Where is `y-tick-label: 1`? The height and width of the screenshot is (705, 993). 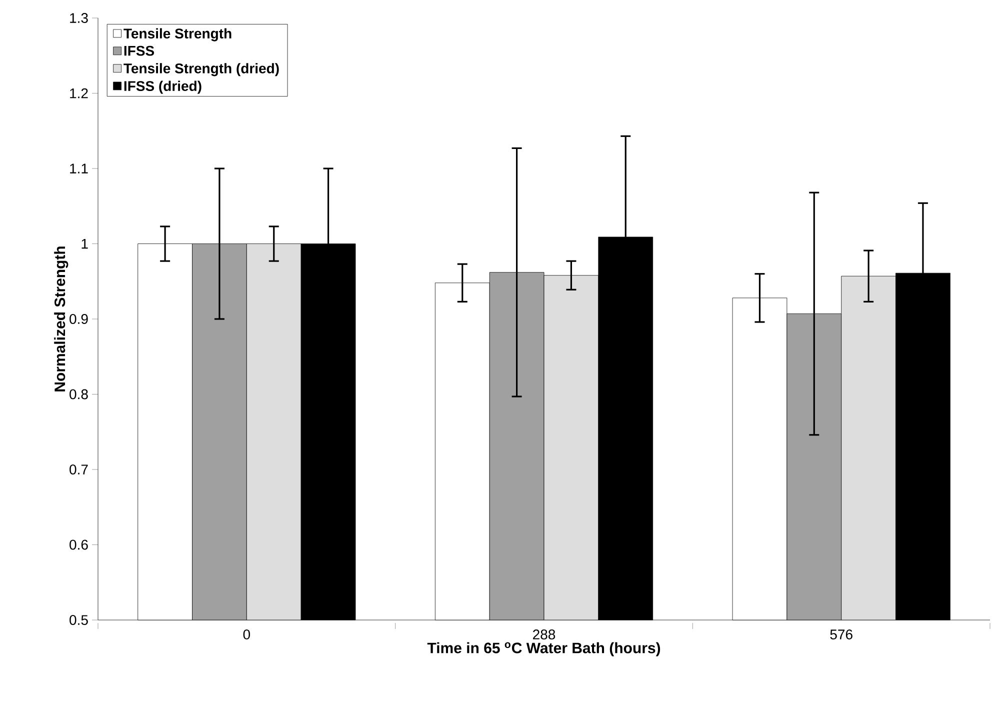 y-tick-label: 1 is located at coordinates (85, 243).